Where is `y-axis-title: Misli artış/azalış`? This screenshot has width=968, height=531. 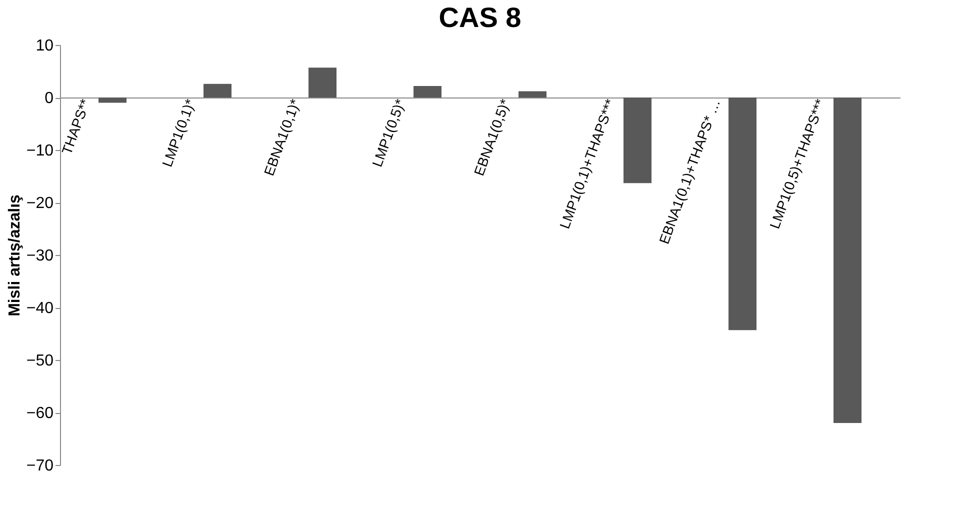 y-axis-title: Misli artış/azalış is located at coordinates (15, 255).